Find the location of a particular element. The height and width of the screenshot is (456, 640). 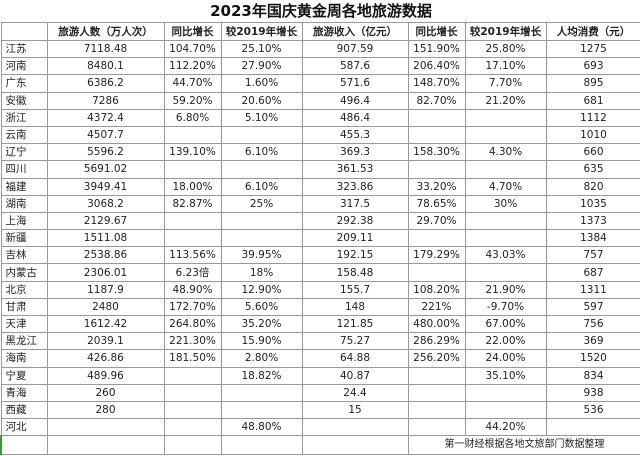

data-cell: 75.27 is located at coordinates (355, 341).